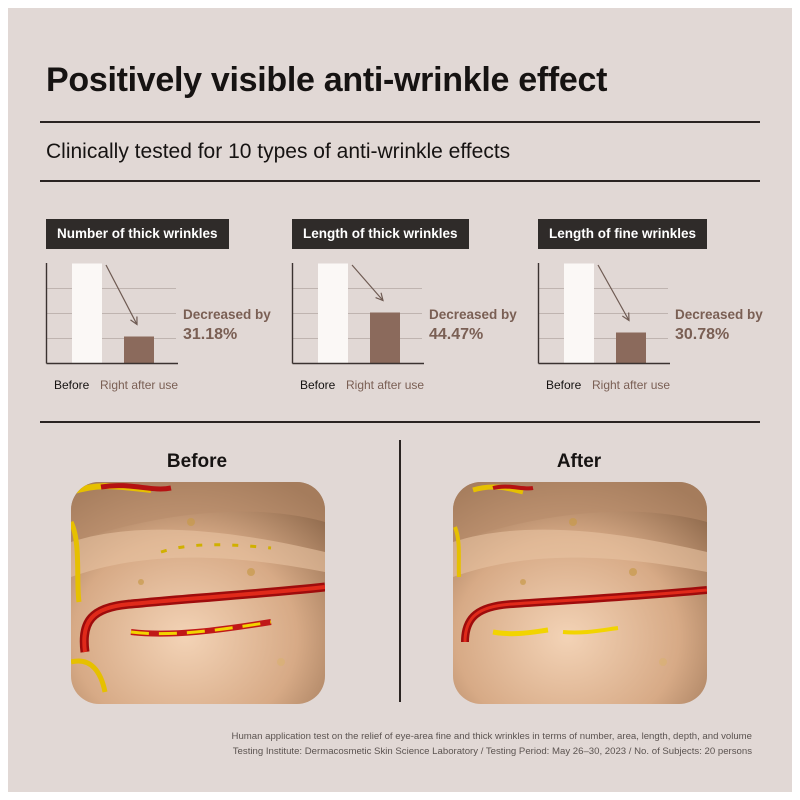 Image resolution: width=800 pixels, height=800 pixels. Describe the element at coordinates (137, 234) in the screenshot. I see `chart-title: Number of thick wrinkles` at that location.